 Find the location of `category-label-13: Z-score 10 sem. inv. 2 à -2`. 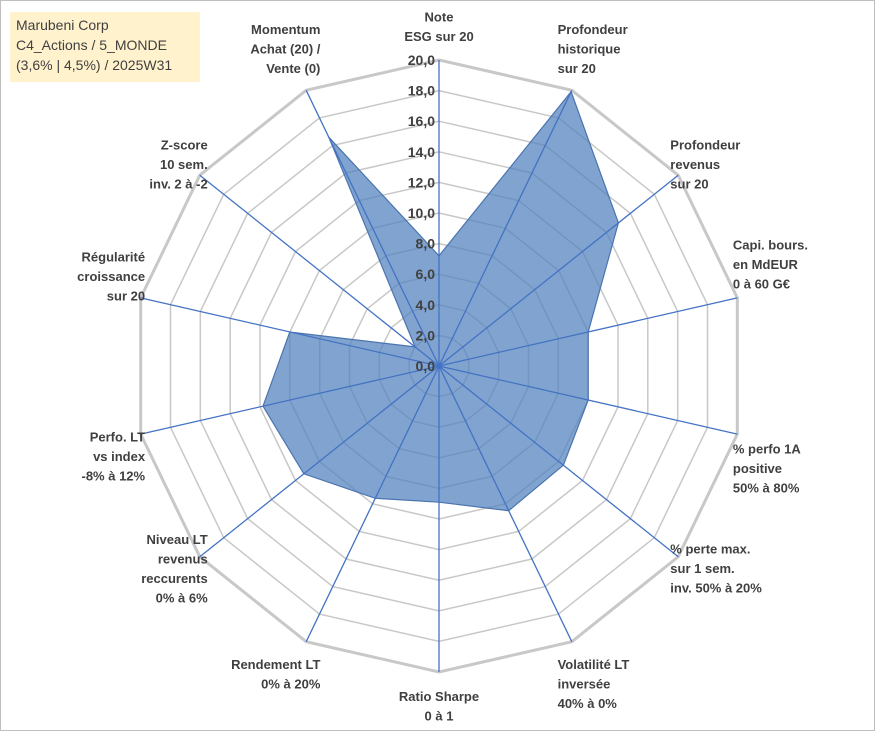

category-label-13: Z-score 10 sem. inv. 2 à -2 is located at coordinates (178, 165).